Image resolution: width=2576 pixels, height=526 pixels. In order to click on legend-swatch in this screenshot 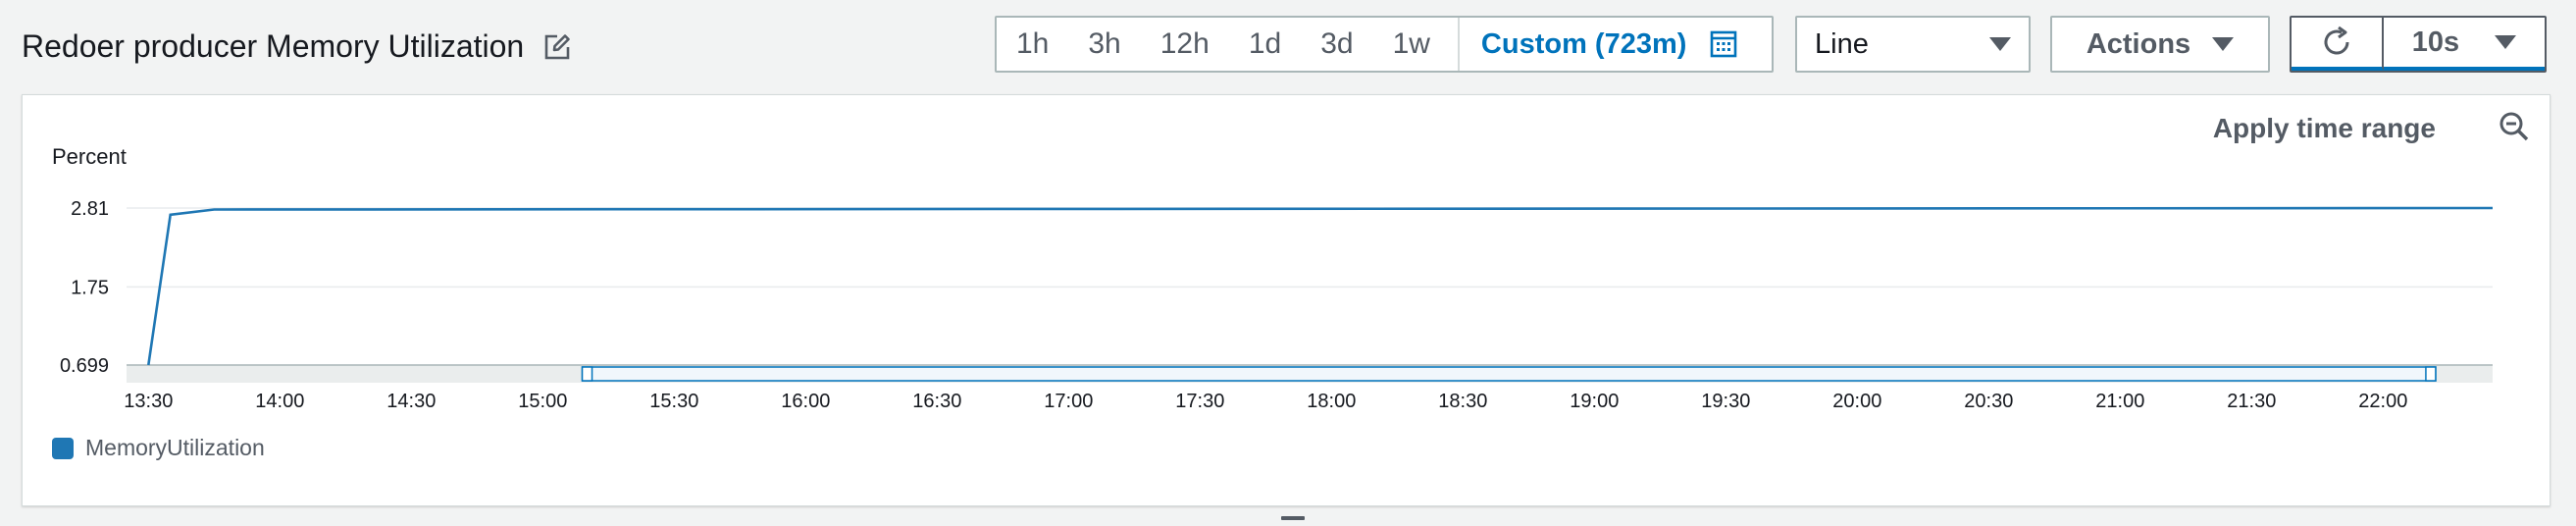, I will do `click(63, 448)`.